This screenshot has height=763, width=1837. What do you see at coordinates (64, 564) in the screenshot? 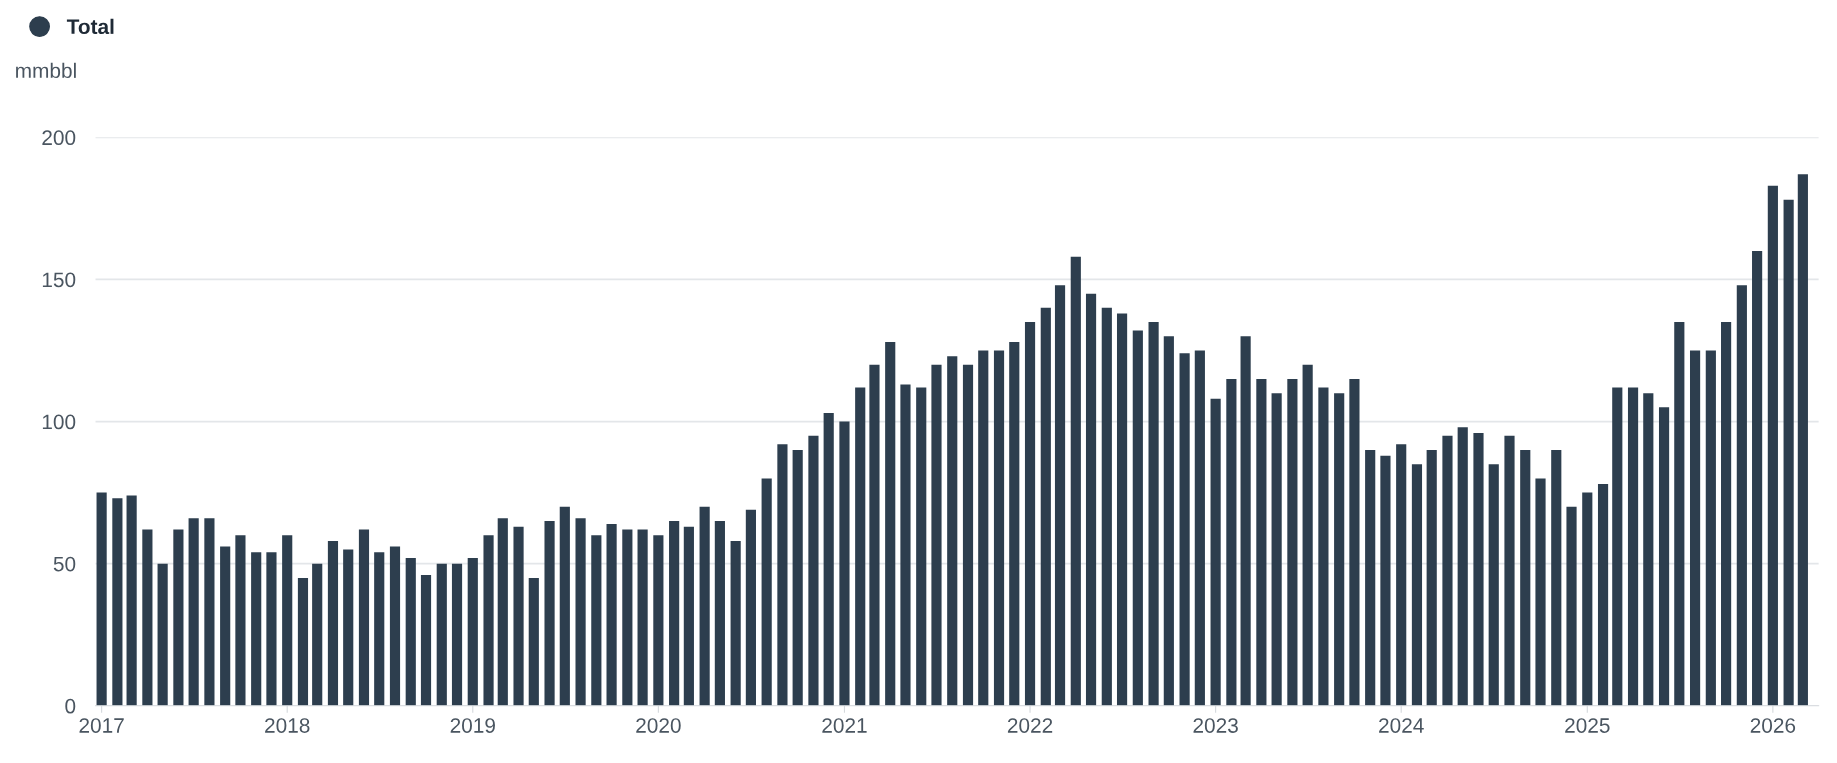
I see `y-tick-label: 50` at bounding box center [64, 564].